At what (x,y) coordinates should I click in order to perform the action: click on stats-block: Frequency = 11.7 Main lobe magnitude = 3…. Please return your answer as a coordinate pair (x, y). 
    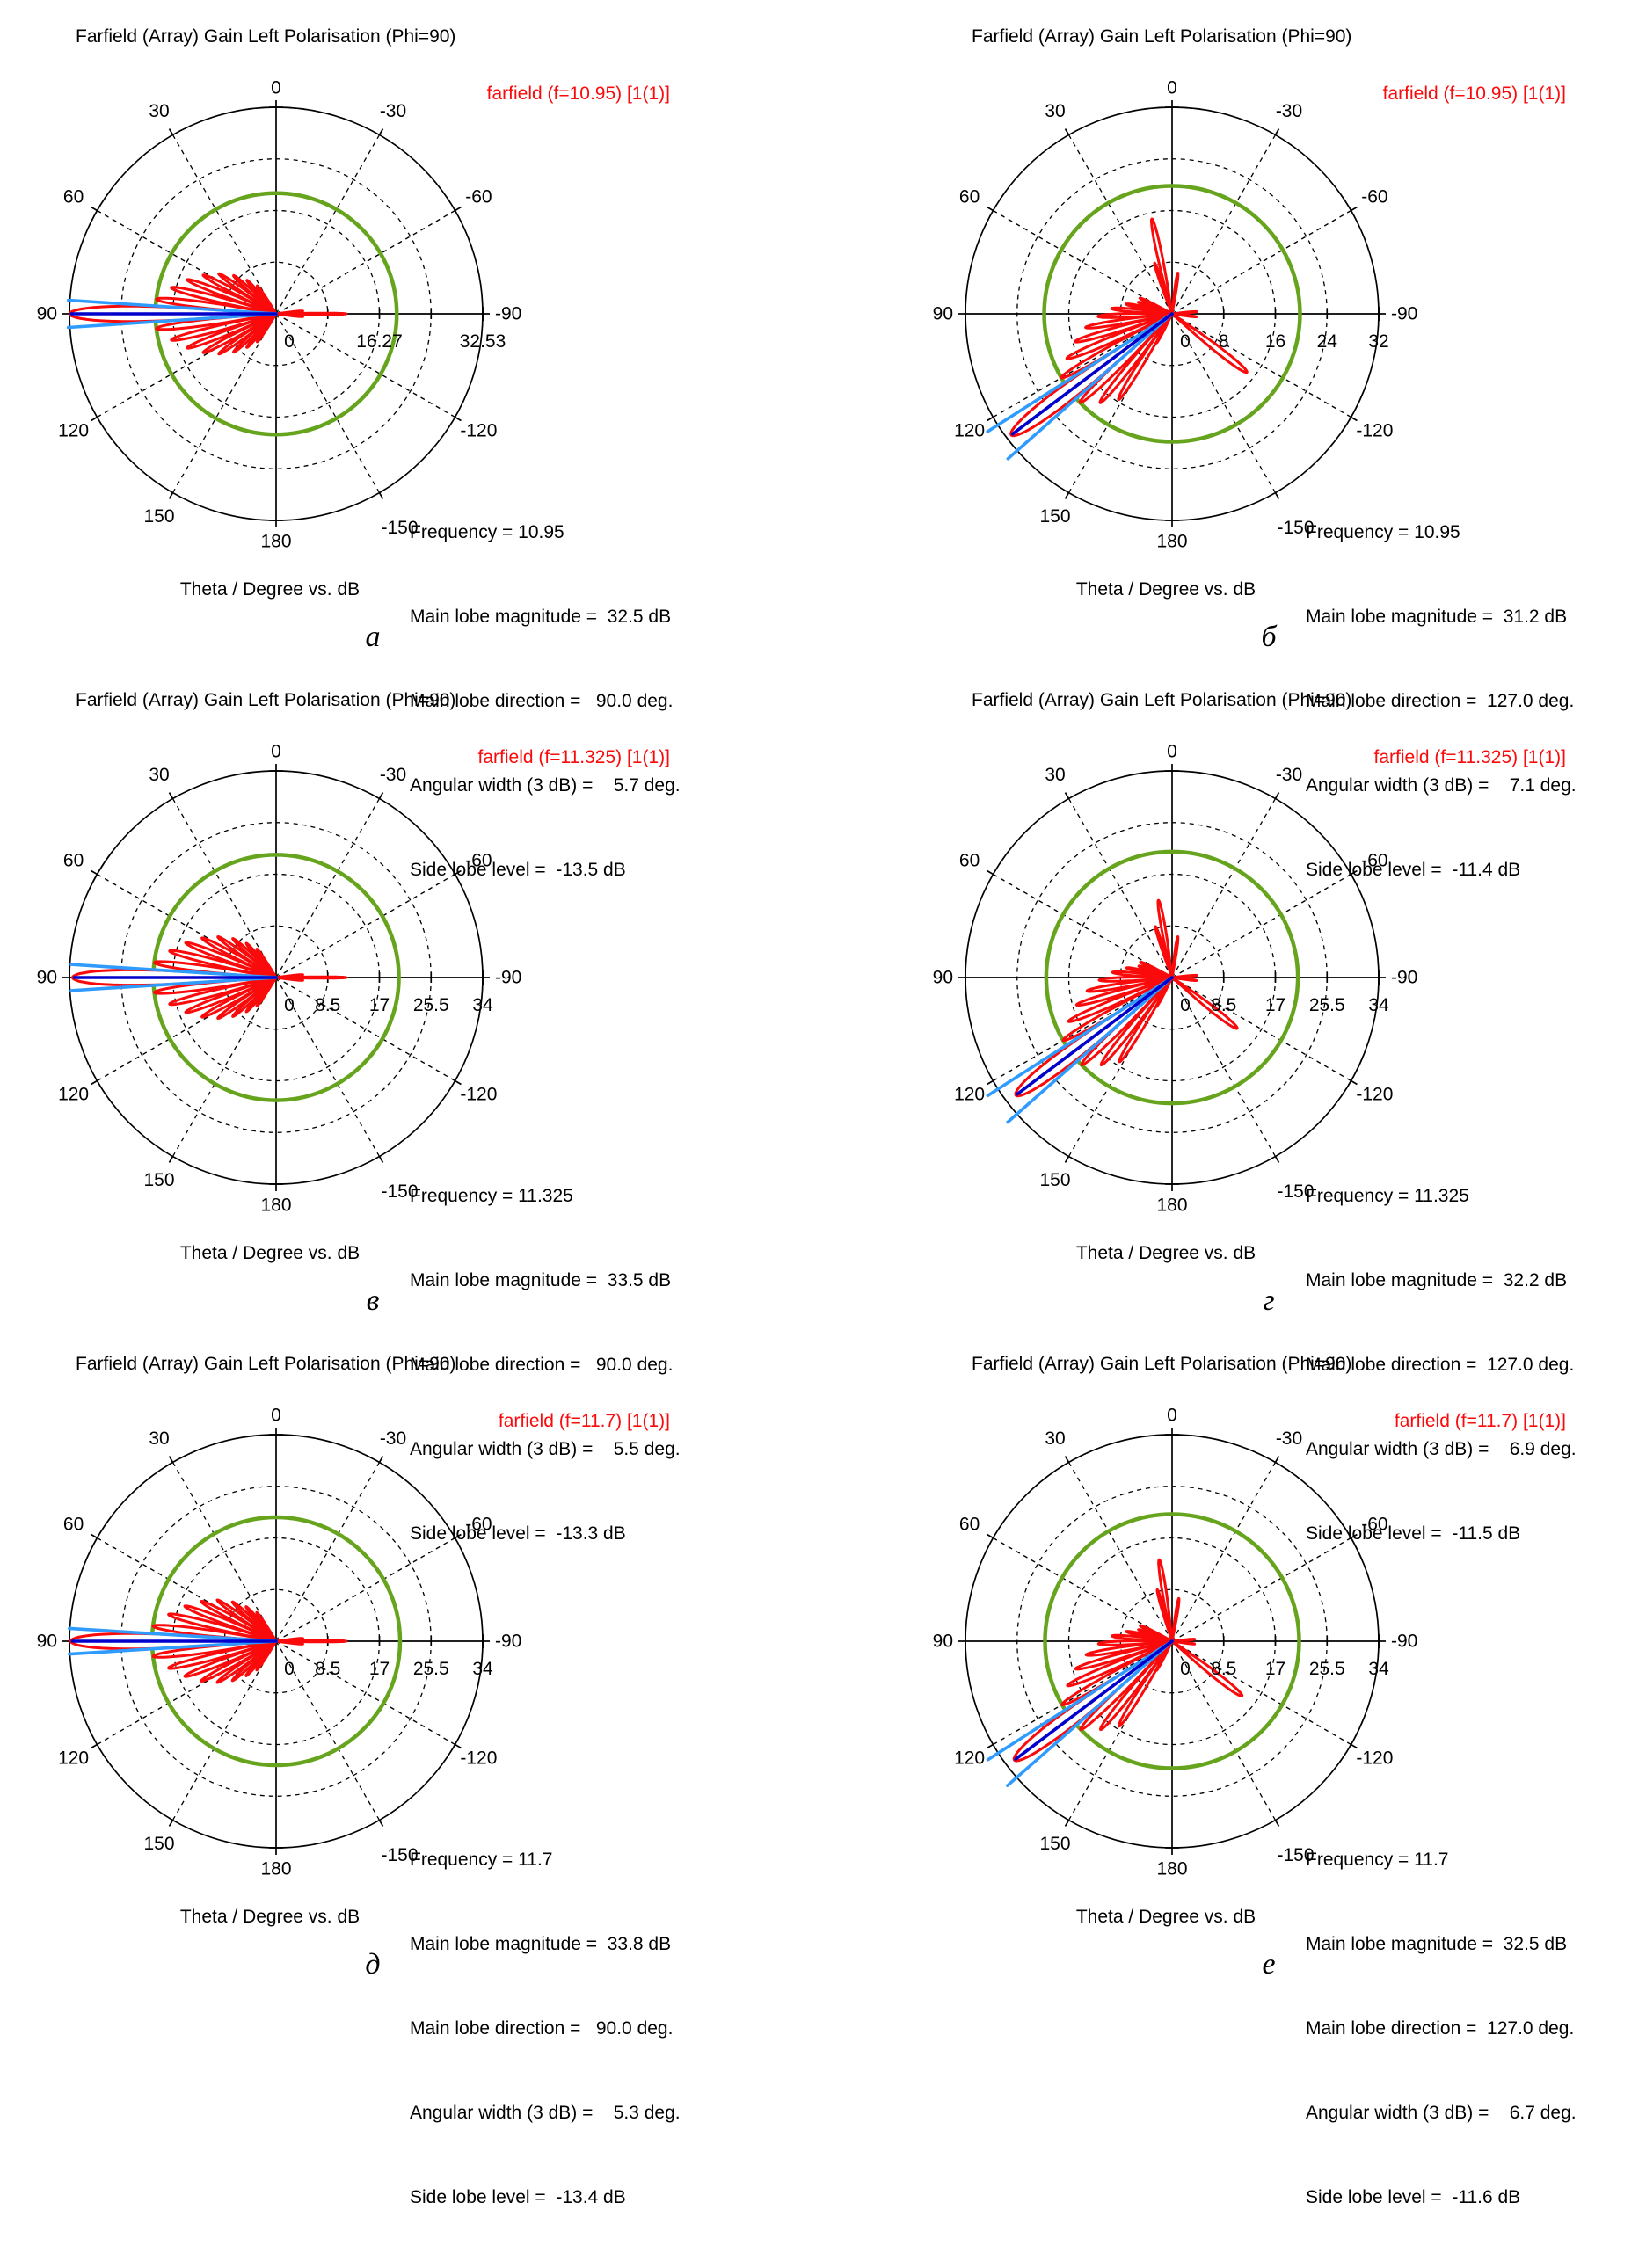
    Looking at the image, I should click on (1441, 2029).